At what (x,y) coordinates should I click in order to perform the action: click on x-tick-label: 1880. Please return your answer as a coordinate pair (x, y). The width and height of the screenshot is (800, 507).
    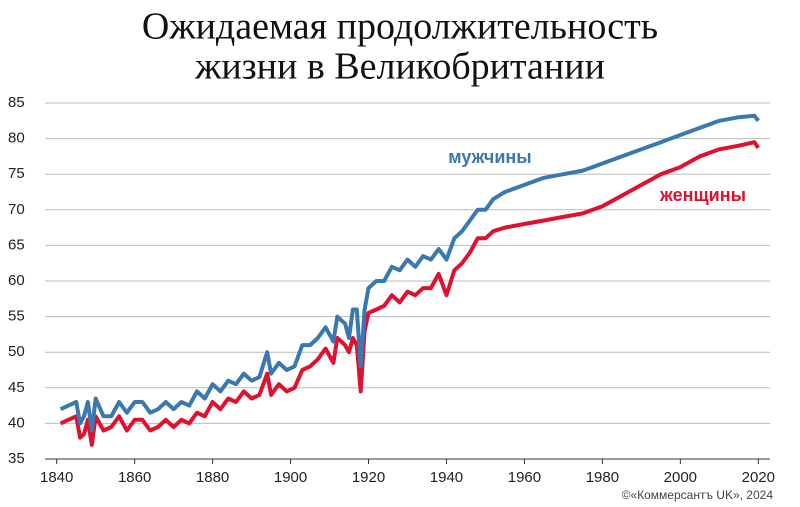
    Looking at the image, I should click on (212, 477).